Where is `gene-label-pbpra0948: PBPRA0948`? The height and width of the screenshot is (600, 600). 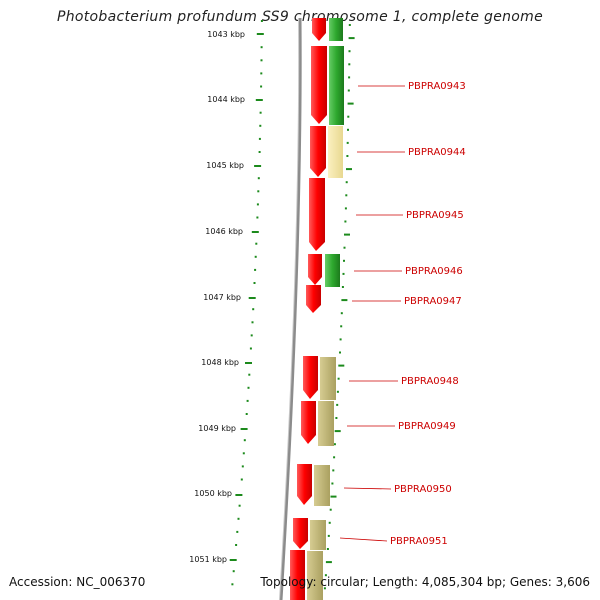
gene-label-pbpra0948: PBPRA0948 is located at coordinates (430, 381).